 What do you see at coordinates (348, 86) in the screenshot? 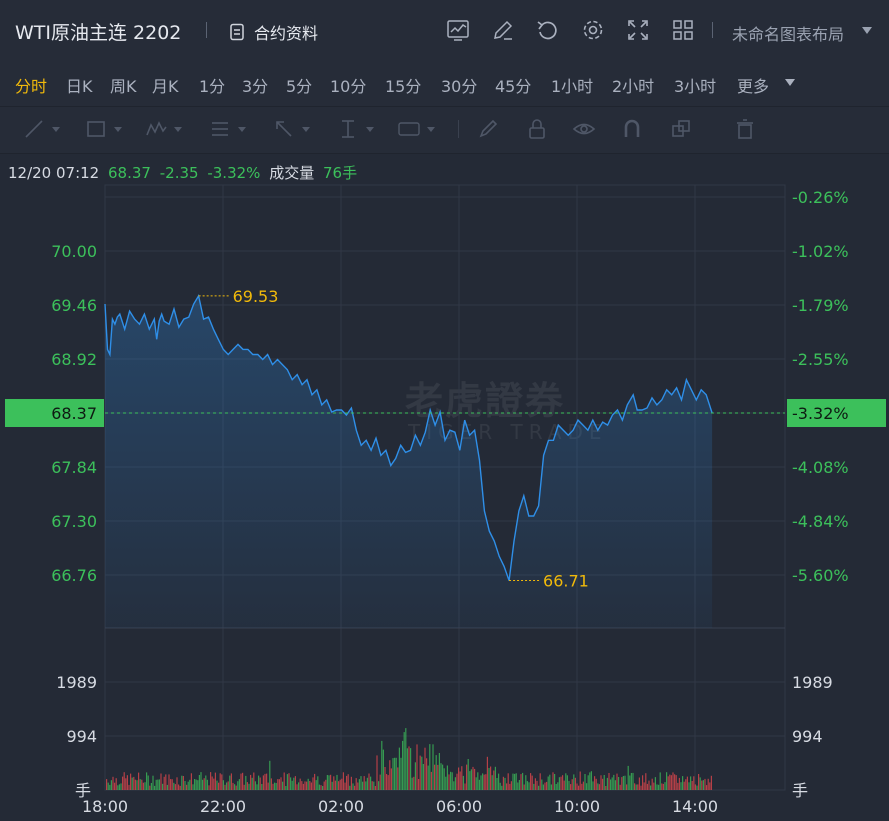
I see `timeframe-tab-7: 10分` at bounding box center [348, 86].